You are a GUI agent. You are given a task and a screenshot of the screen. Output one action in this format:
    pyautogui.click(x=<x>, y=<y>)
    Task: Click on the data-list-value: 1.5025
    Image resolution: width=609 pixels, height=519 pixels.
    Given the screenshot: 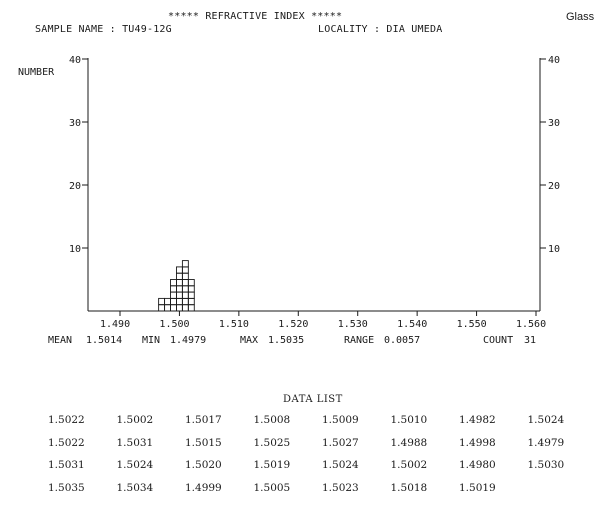 What is the action you would take?
    pyautogui.click(x=272, y=442)
    